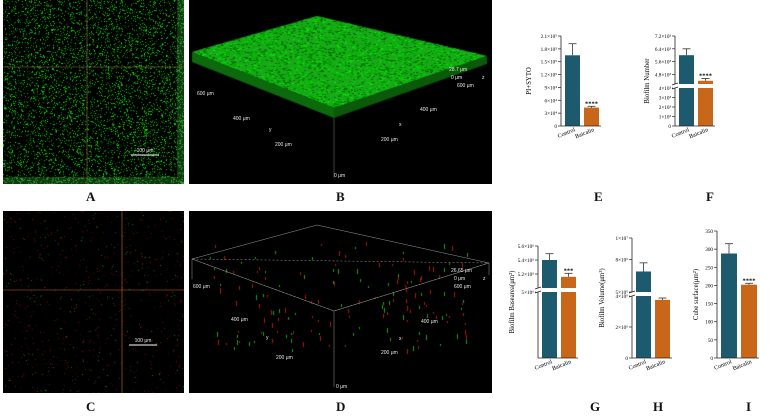  I want to click on y-tick-label: 7.2×10³, so click(663, 37).